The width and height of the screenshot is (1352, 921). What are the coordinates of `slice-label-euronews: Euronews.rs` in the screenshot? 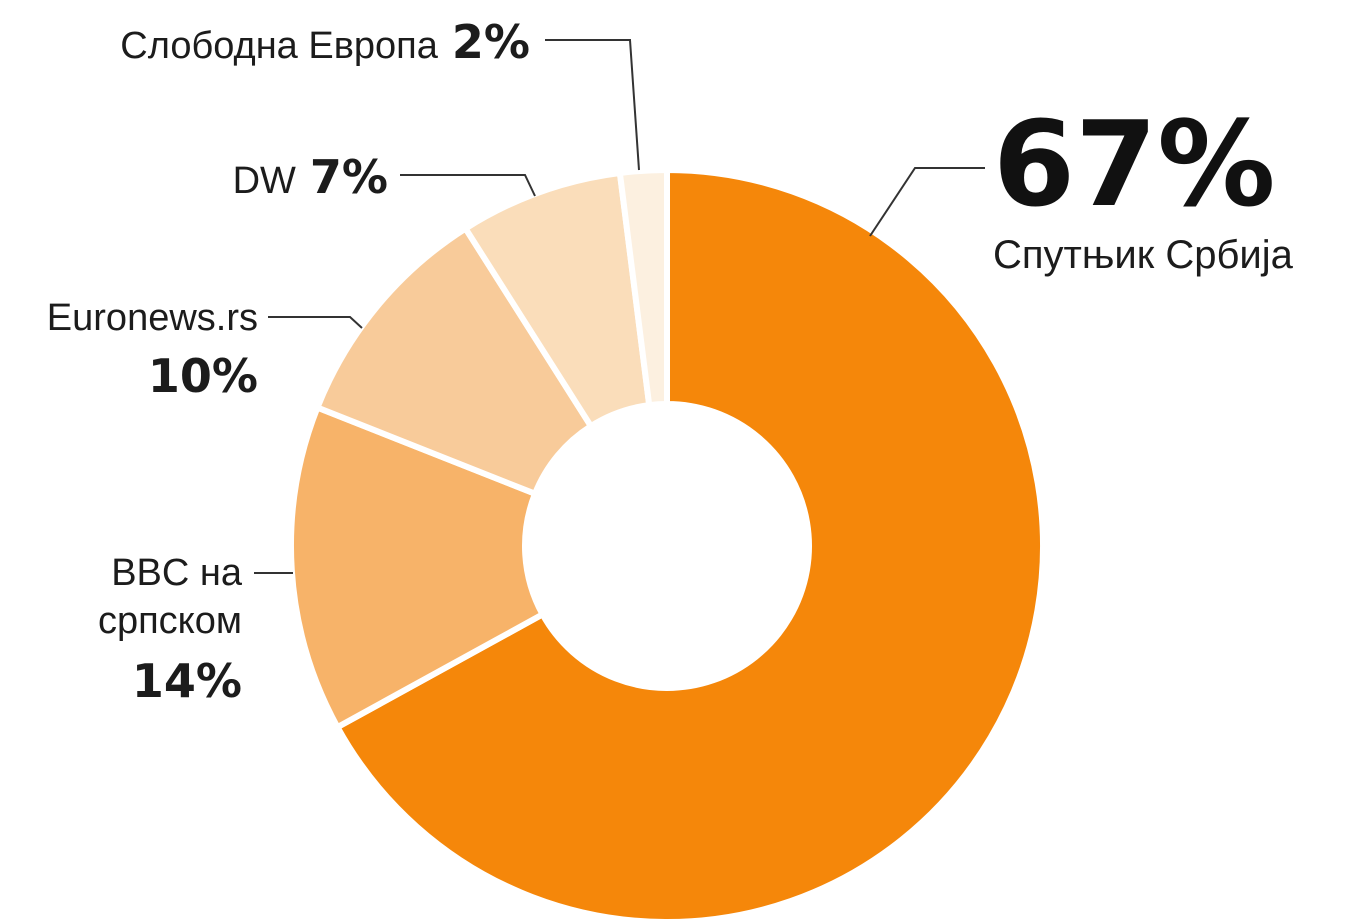 It's located at (152, 318).